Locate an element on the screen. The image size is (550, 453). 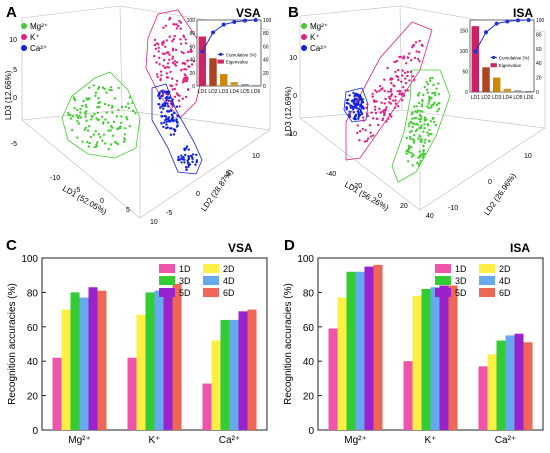
x-tick-label: K⁺ is located at coordinates (155, 440).